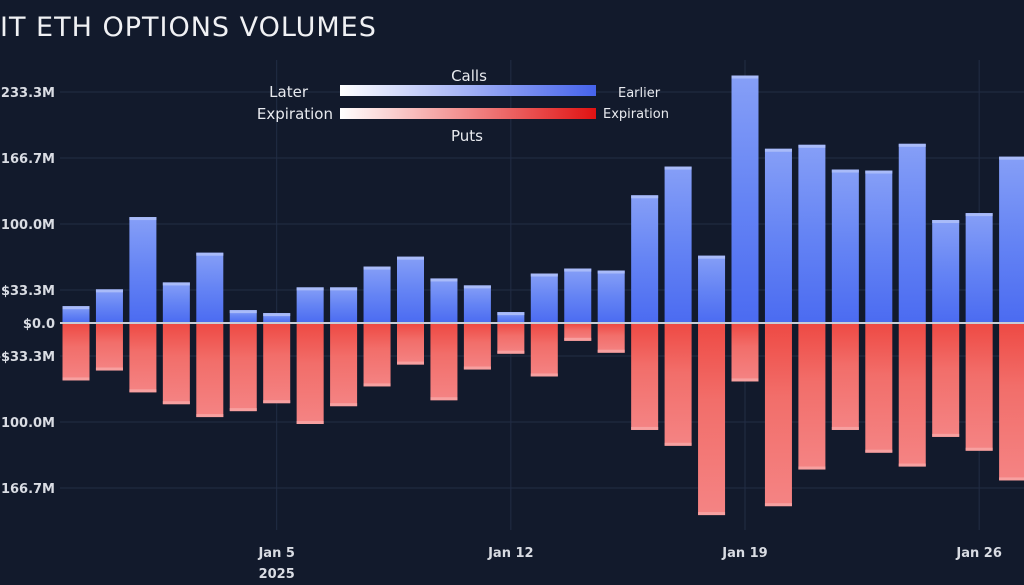 Image resolution: width=1024 pixels, height=585 pixels. I want to click on x-tick-label: Jan 12, so click(510, 553).